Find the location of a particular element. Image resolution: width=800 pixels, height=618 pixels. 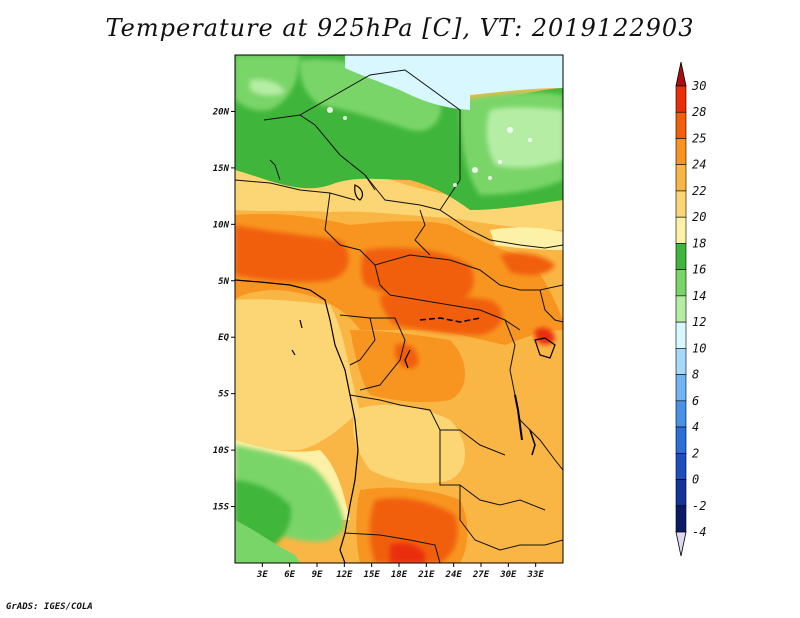

lat-tick-label: 15S is located at coordinates (221, 508).